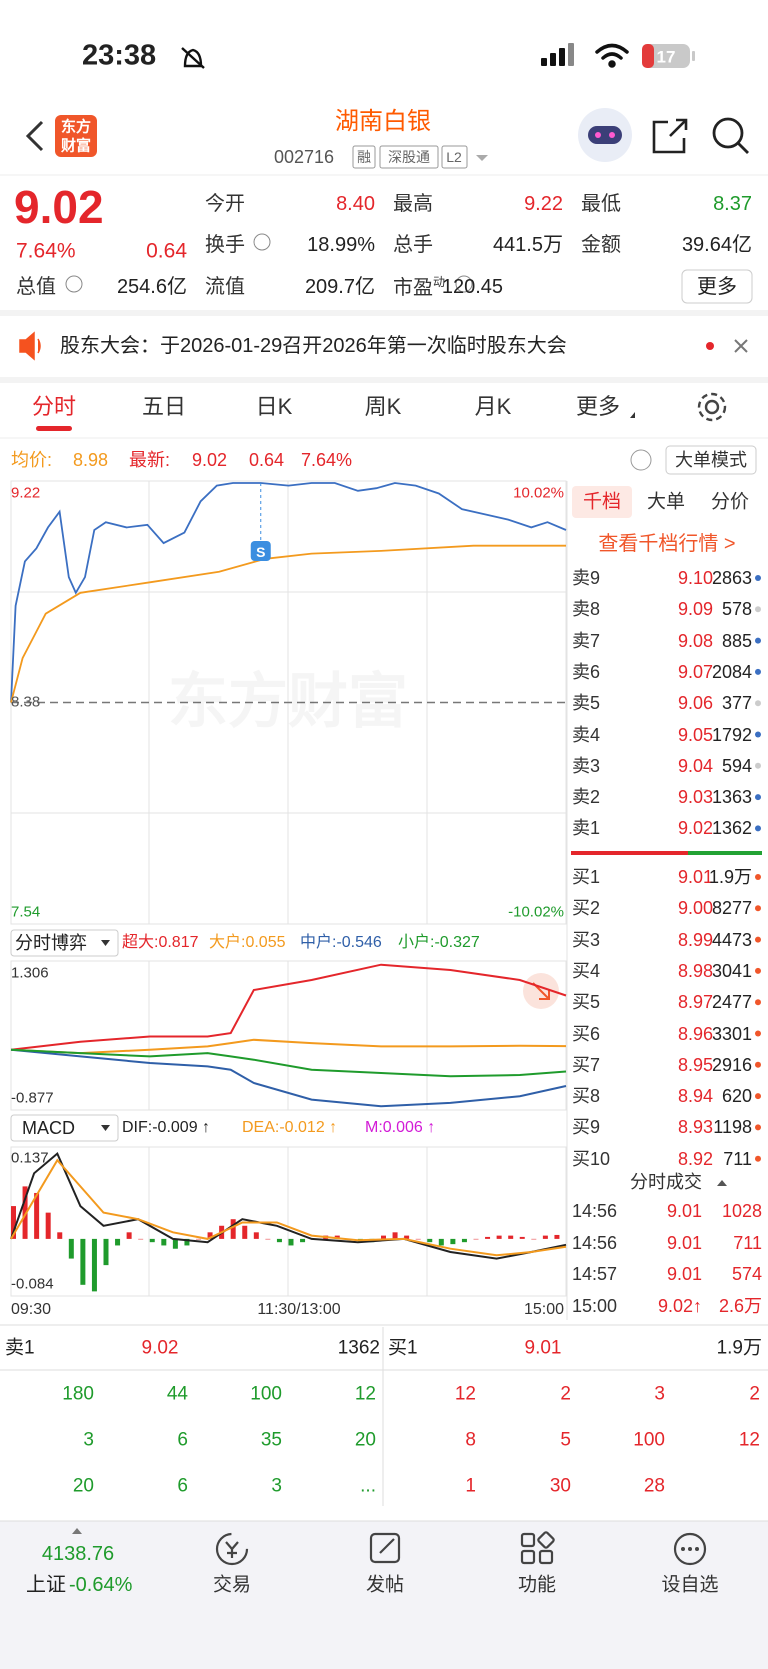 This screenshot has height=1669, width=768. What do you see at coordinates (461, 1548) in the screenshot?
I see `nav-icons` at bounding box center [461, 1548].